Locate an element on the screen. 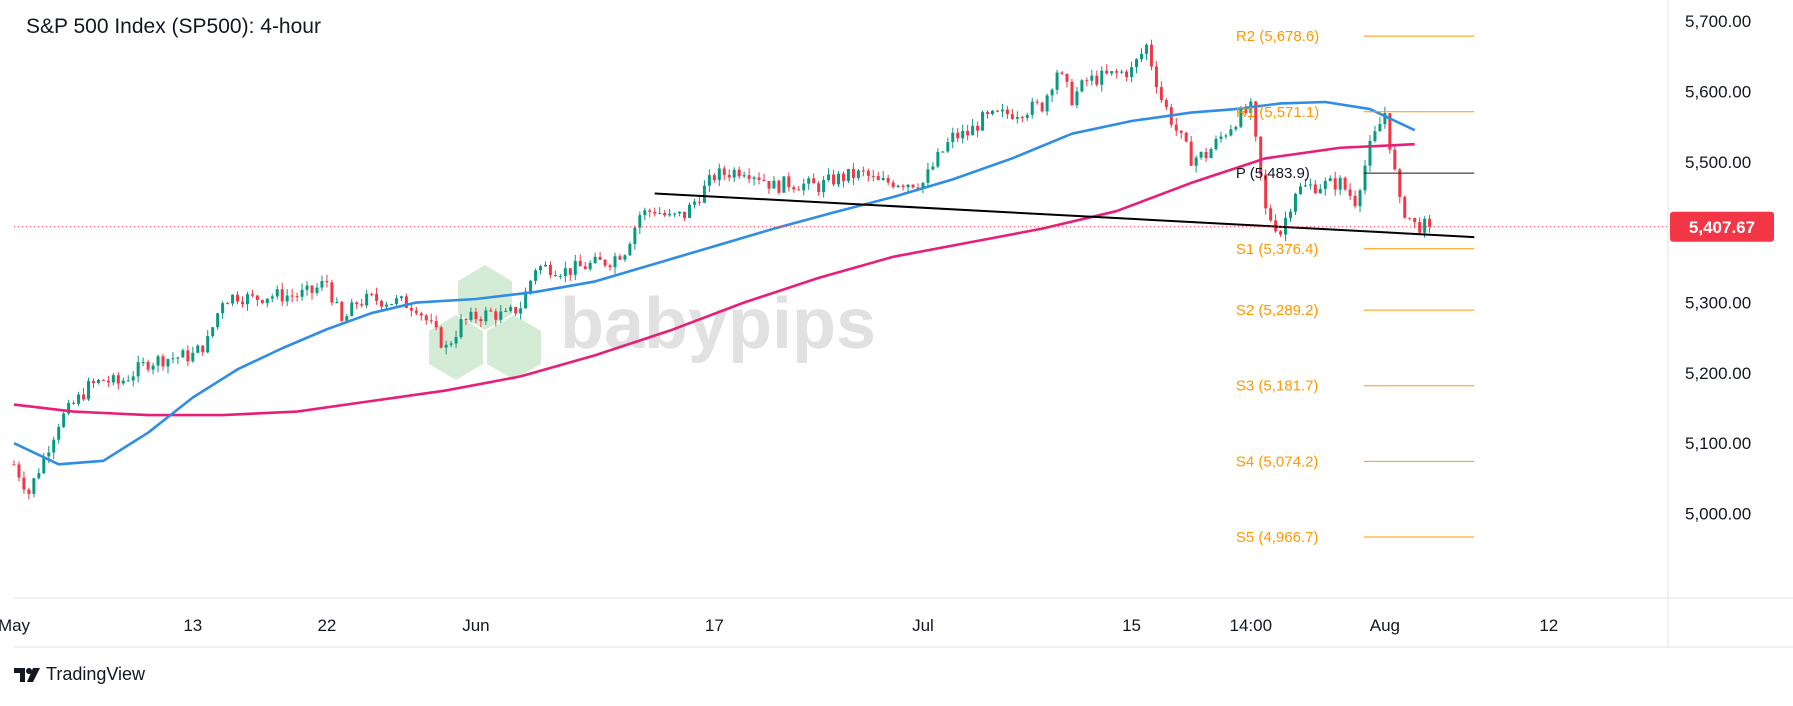 Image resolution: width=1793 pixels, height=706 pixels. last-price-badge is located at coordinates (1722, 226).